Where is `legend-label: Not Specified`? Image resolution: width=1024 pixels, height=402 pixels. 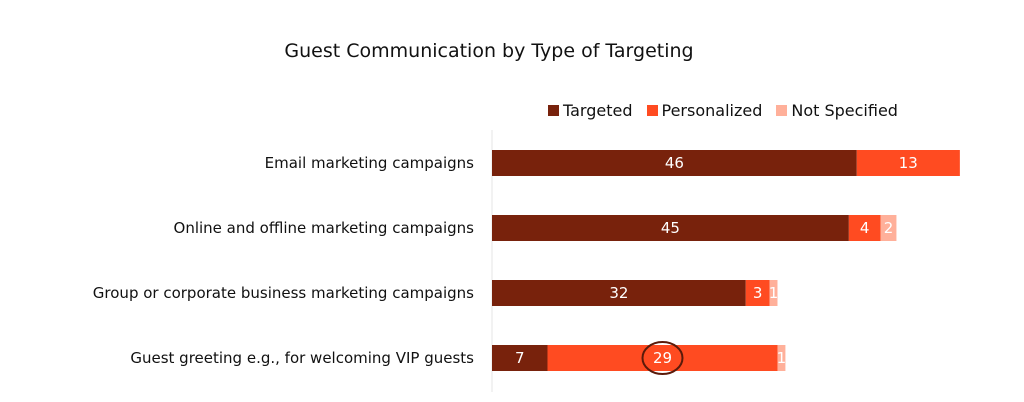
legend-label: Not Specified is located at coordinates (844, 110).